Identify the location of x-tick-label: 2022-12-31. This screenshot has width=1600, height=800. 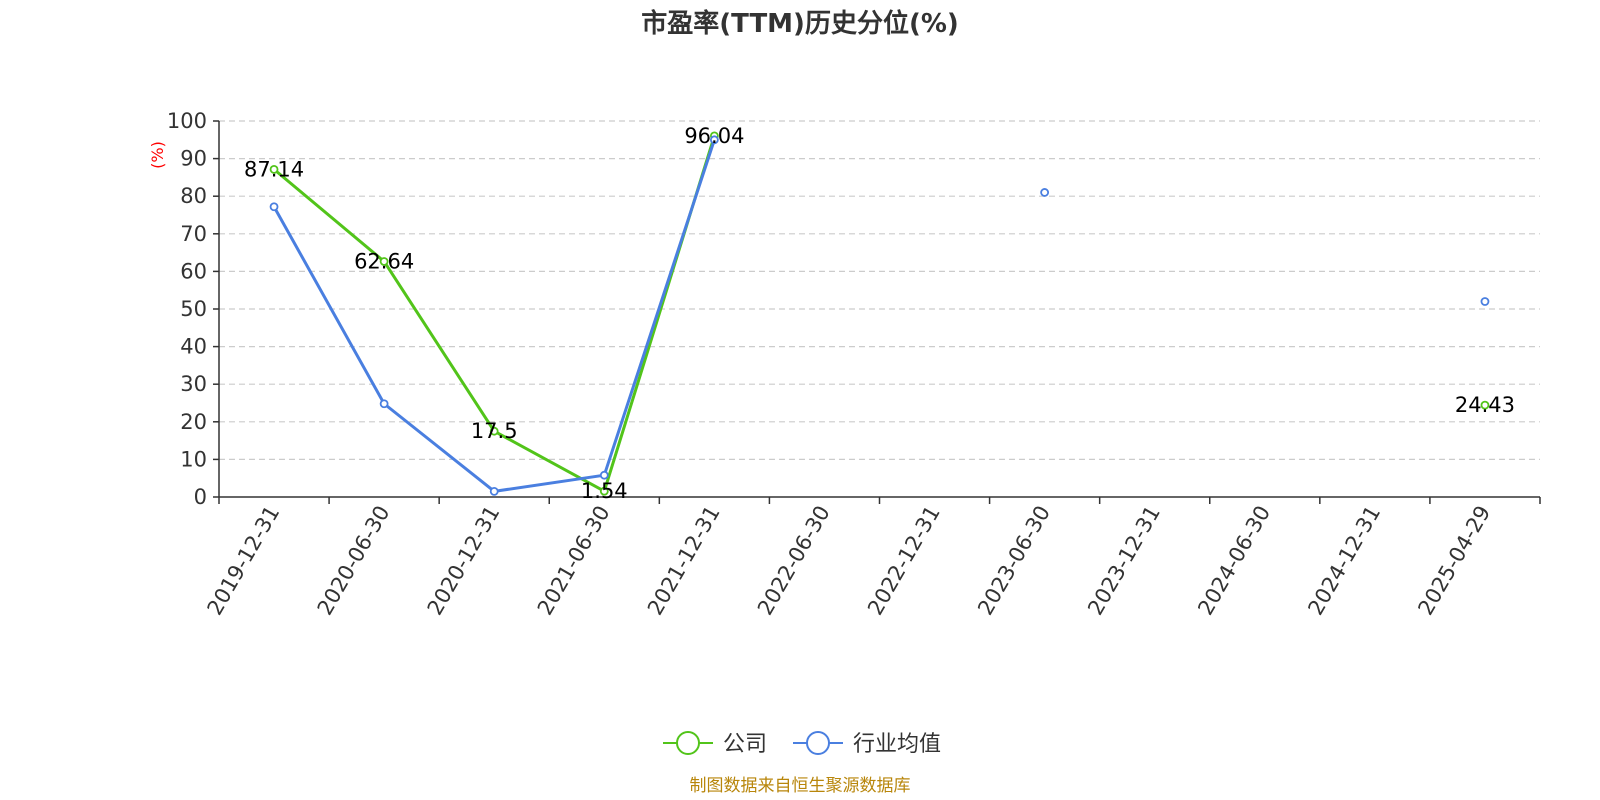
(904, 561).